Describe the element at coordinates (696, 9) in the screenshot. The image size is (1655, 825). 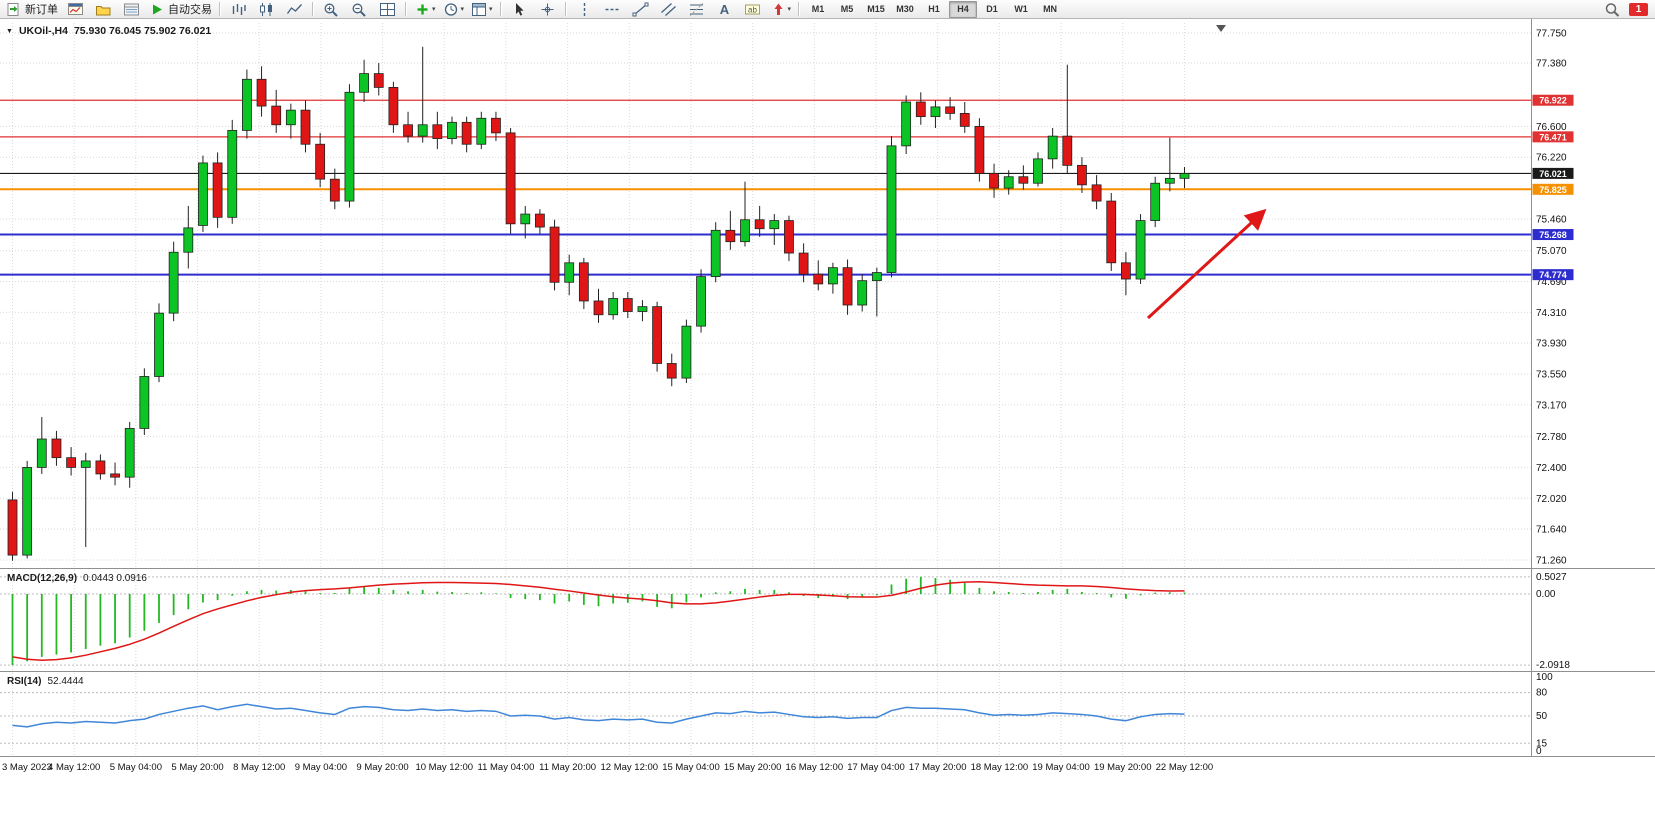
I see `fibonacci-retracement-button` at that location.